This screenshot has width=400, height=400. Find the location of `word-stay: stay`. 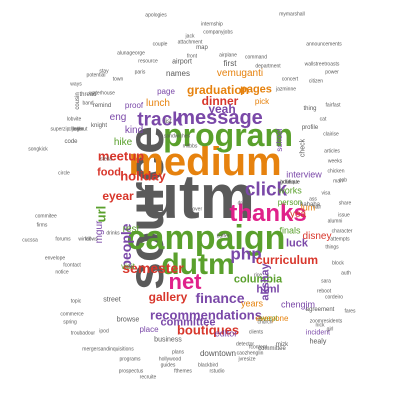

word-stay: stay is located at coordinates (104, 71).